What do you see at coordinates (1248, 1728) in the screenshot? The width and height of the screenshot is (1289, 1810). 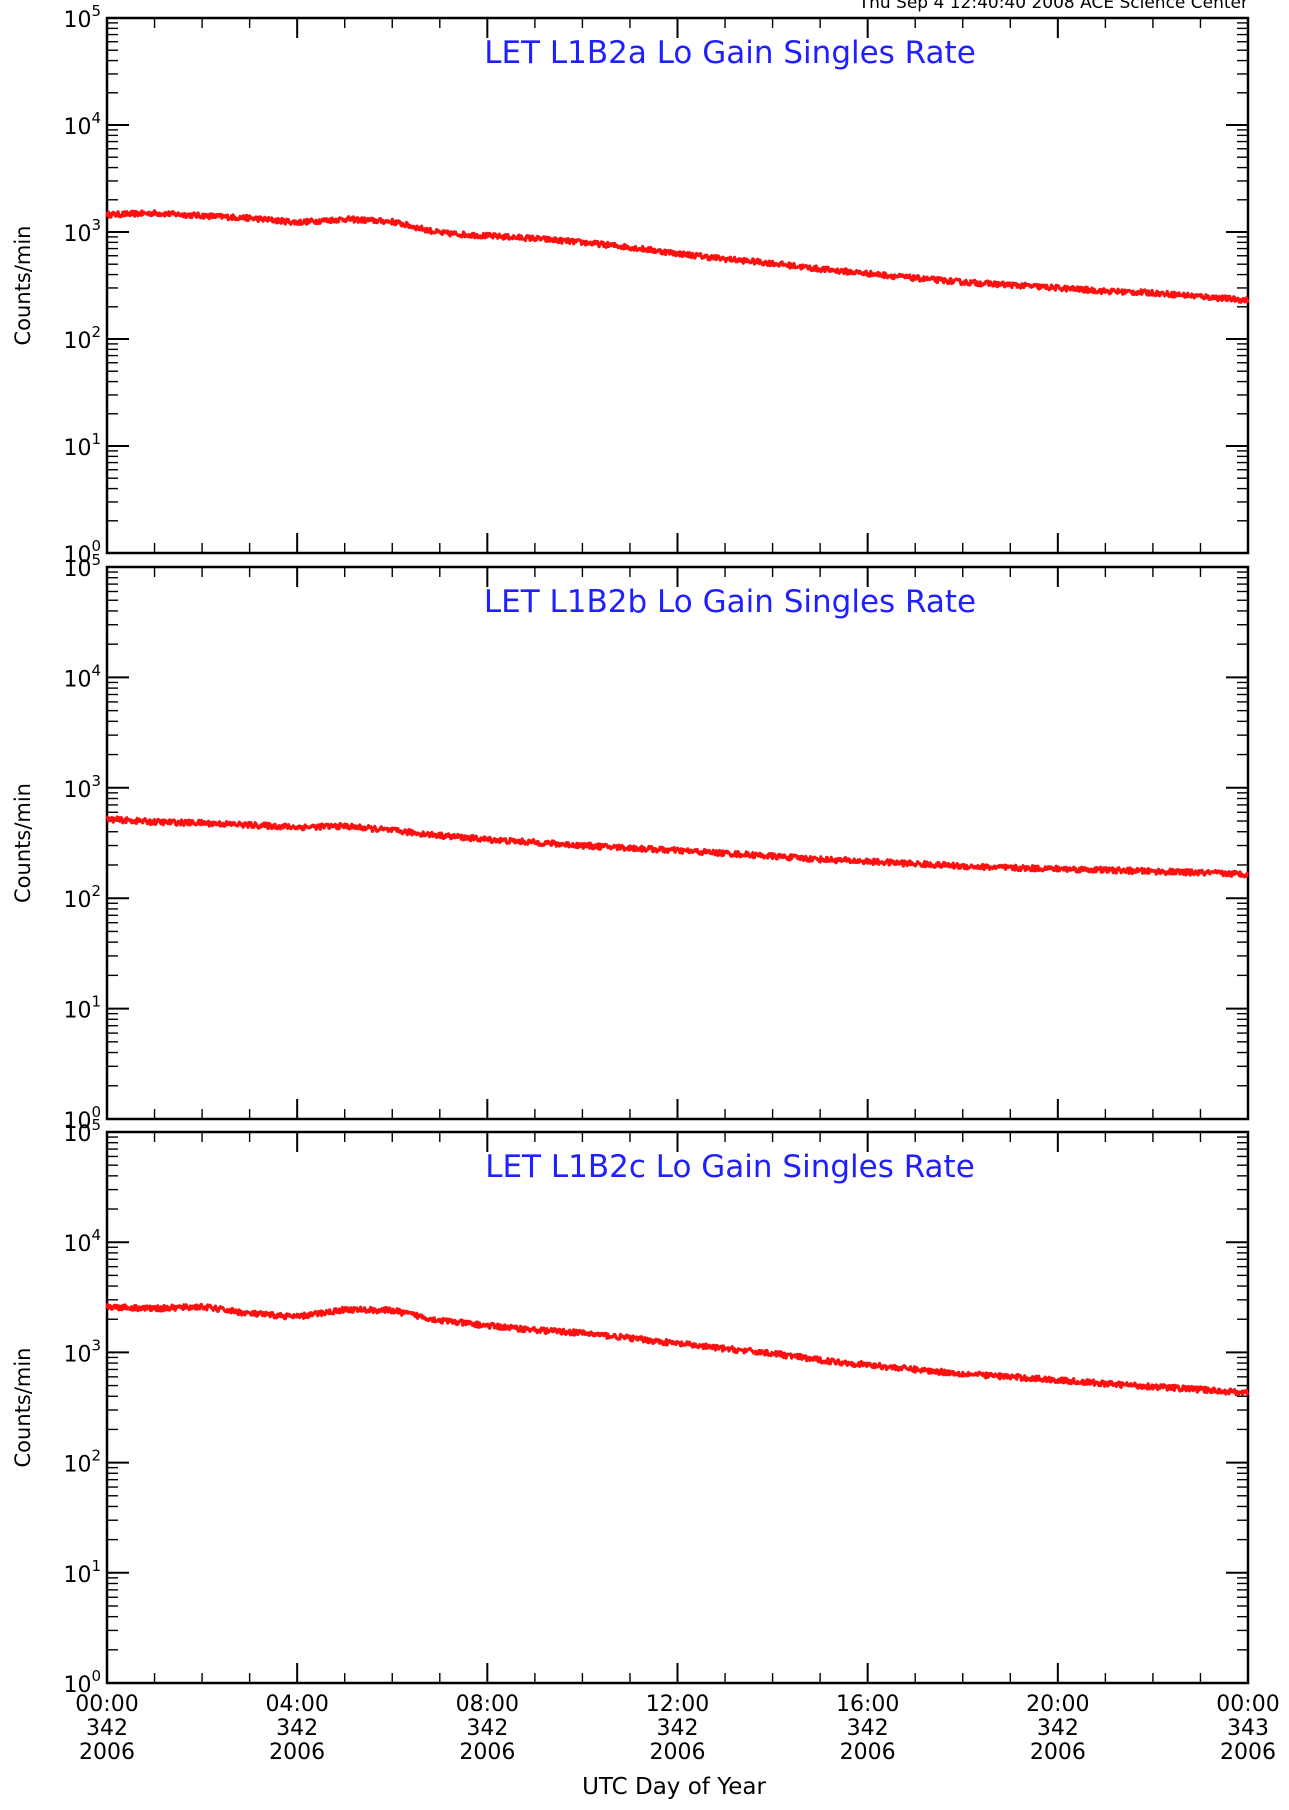 I see `x-tick-label: 343` at bounding box center [1248, 1728].